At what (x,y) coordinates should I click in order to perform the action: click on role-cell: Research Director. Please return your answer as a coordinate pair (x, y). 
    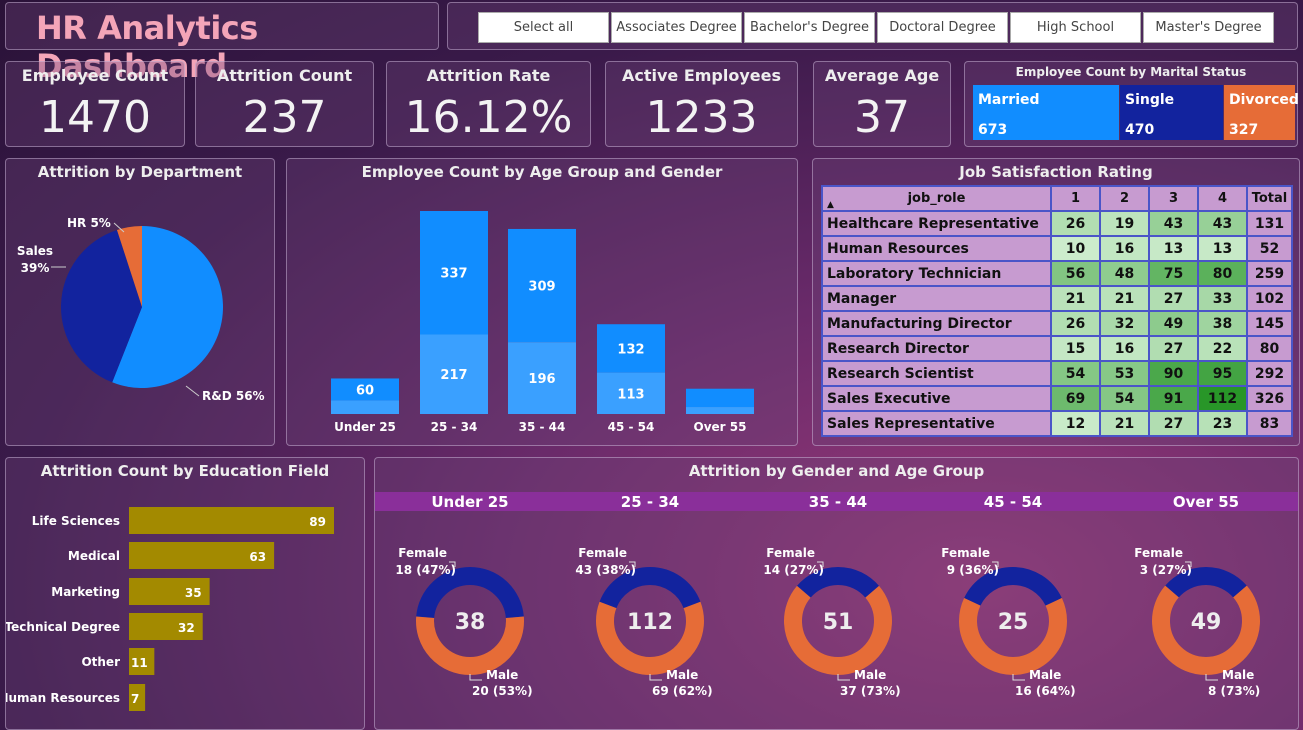
    Looking at the image, I should click on (936, 348).